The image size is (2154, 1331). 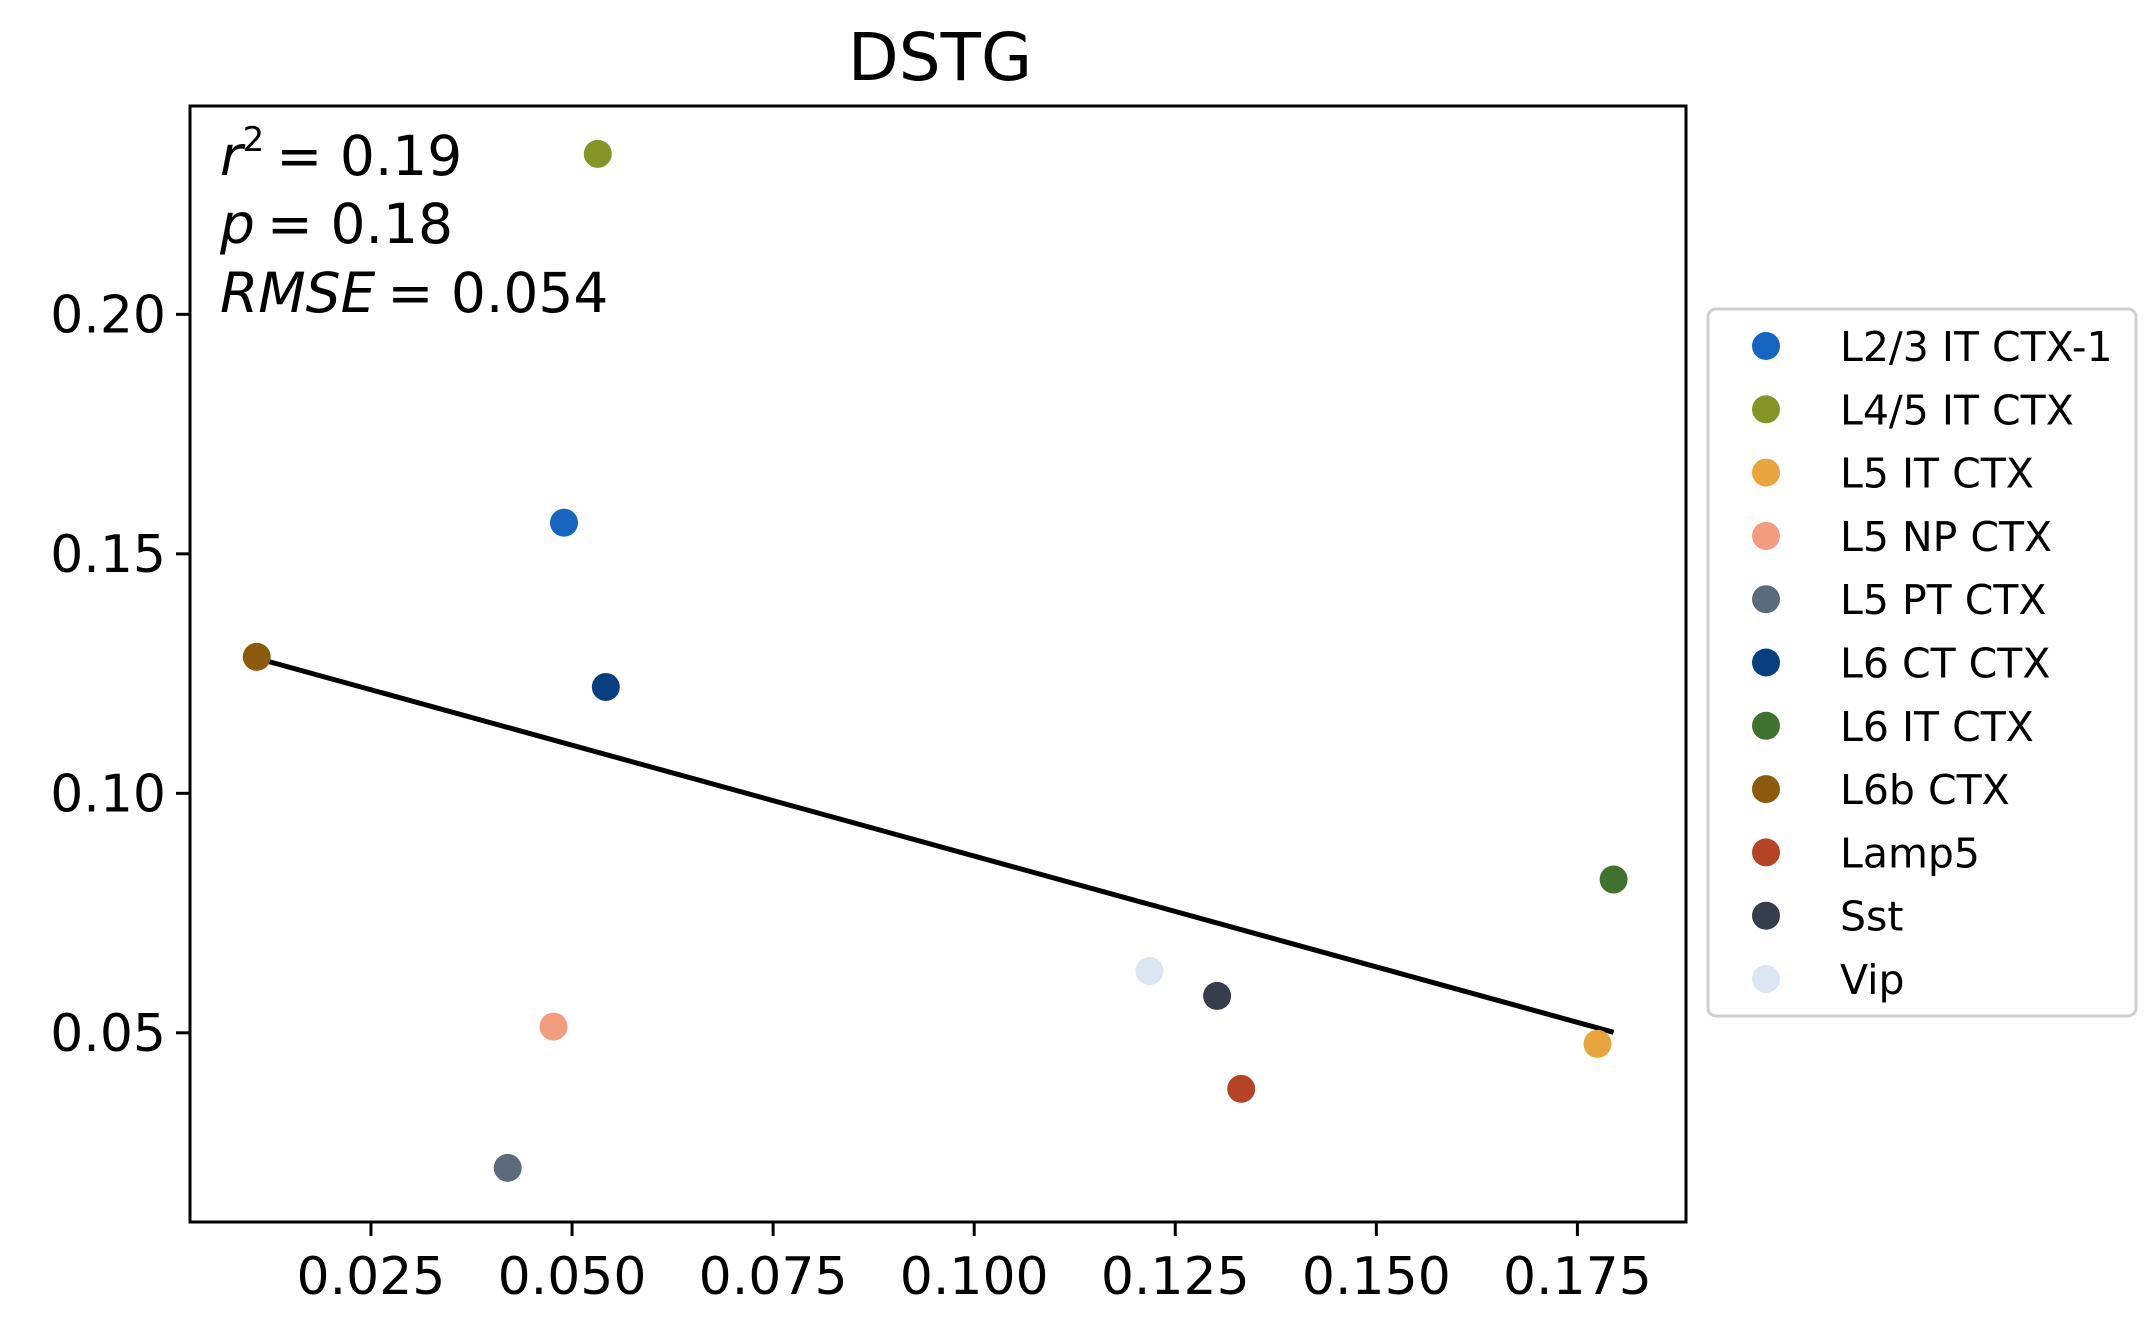 What do you see at coordinates (233, 156) in the screenshot?
I see `r2-symbol: r` at bounding box center [233, 156].